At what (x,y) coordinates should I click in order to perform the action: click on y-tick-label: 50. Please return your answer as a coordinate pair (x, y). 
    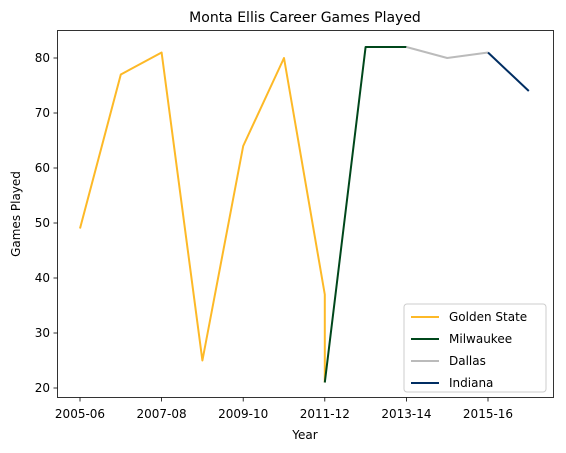
    Looking at the image, I should click on (42, 223).